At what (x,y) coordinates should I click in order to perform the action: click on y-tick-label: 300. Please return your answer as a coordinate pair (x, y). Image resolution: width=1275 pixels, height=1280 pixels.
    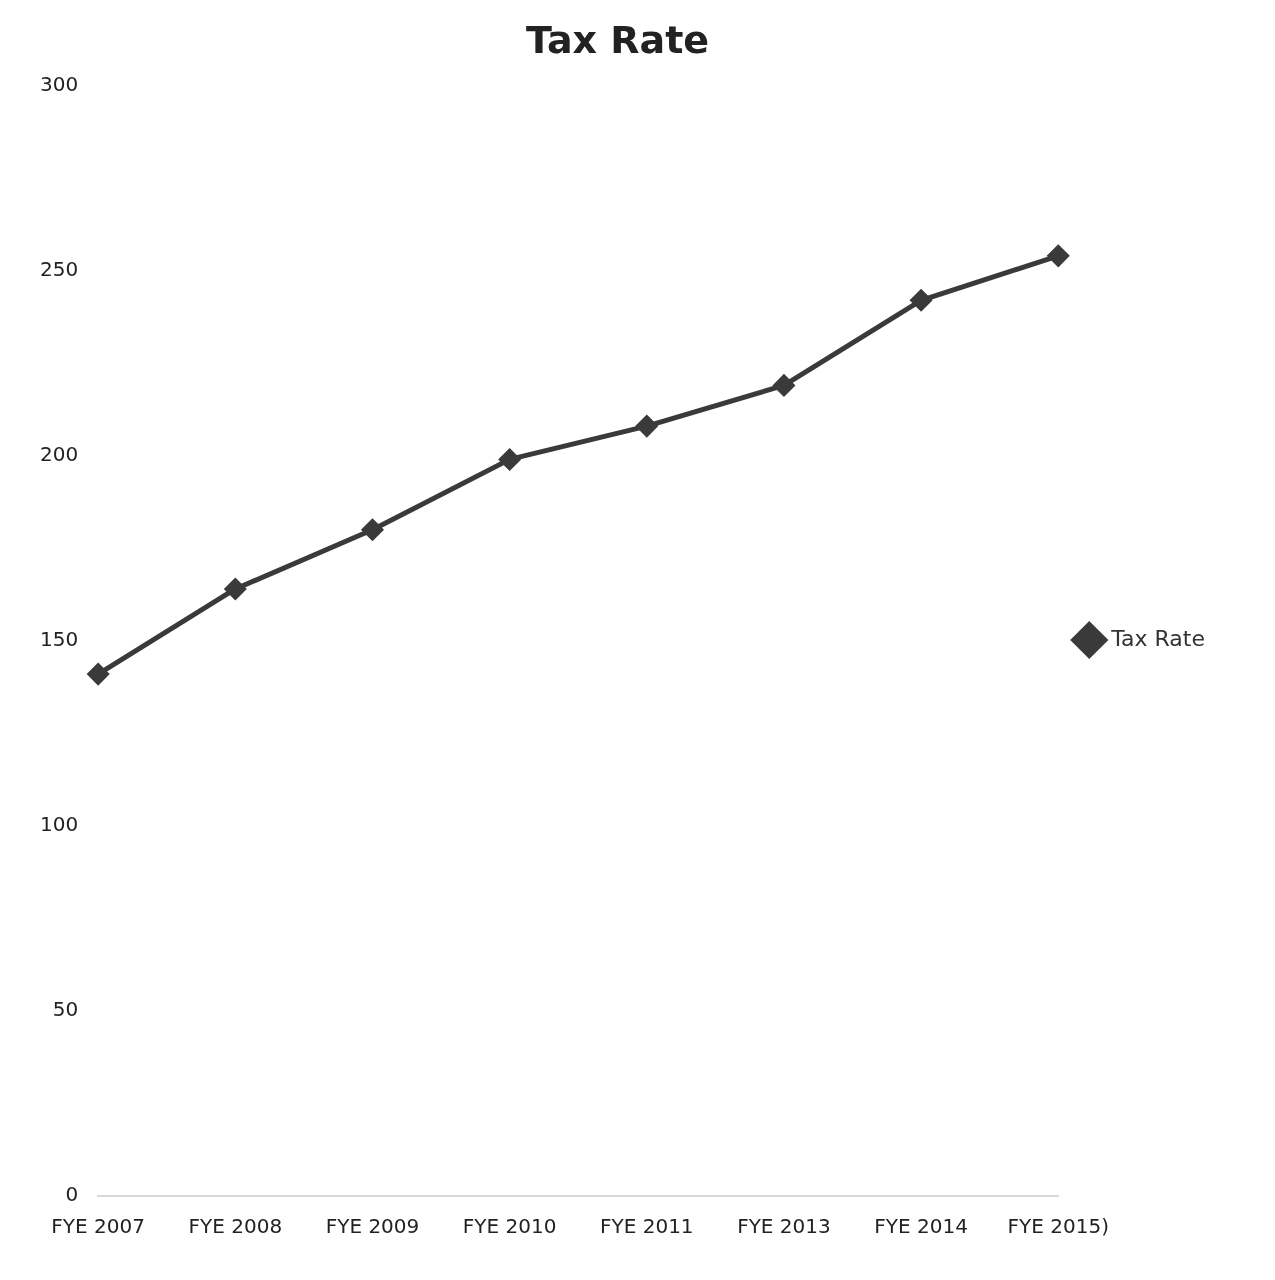
    Looking at the image, I should click on (59, 83).